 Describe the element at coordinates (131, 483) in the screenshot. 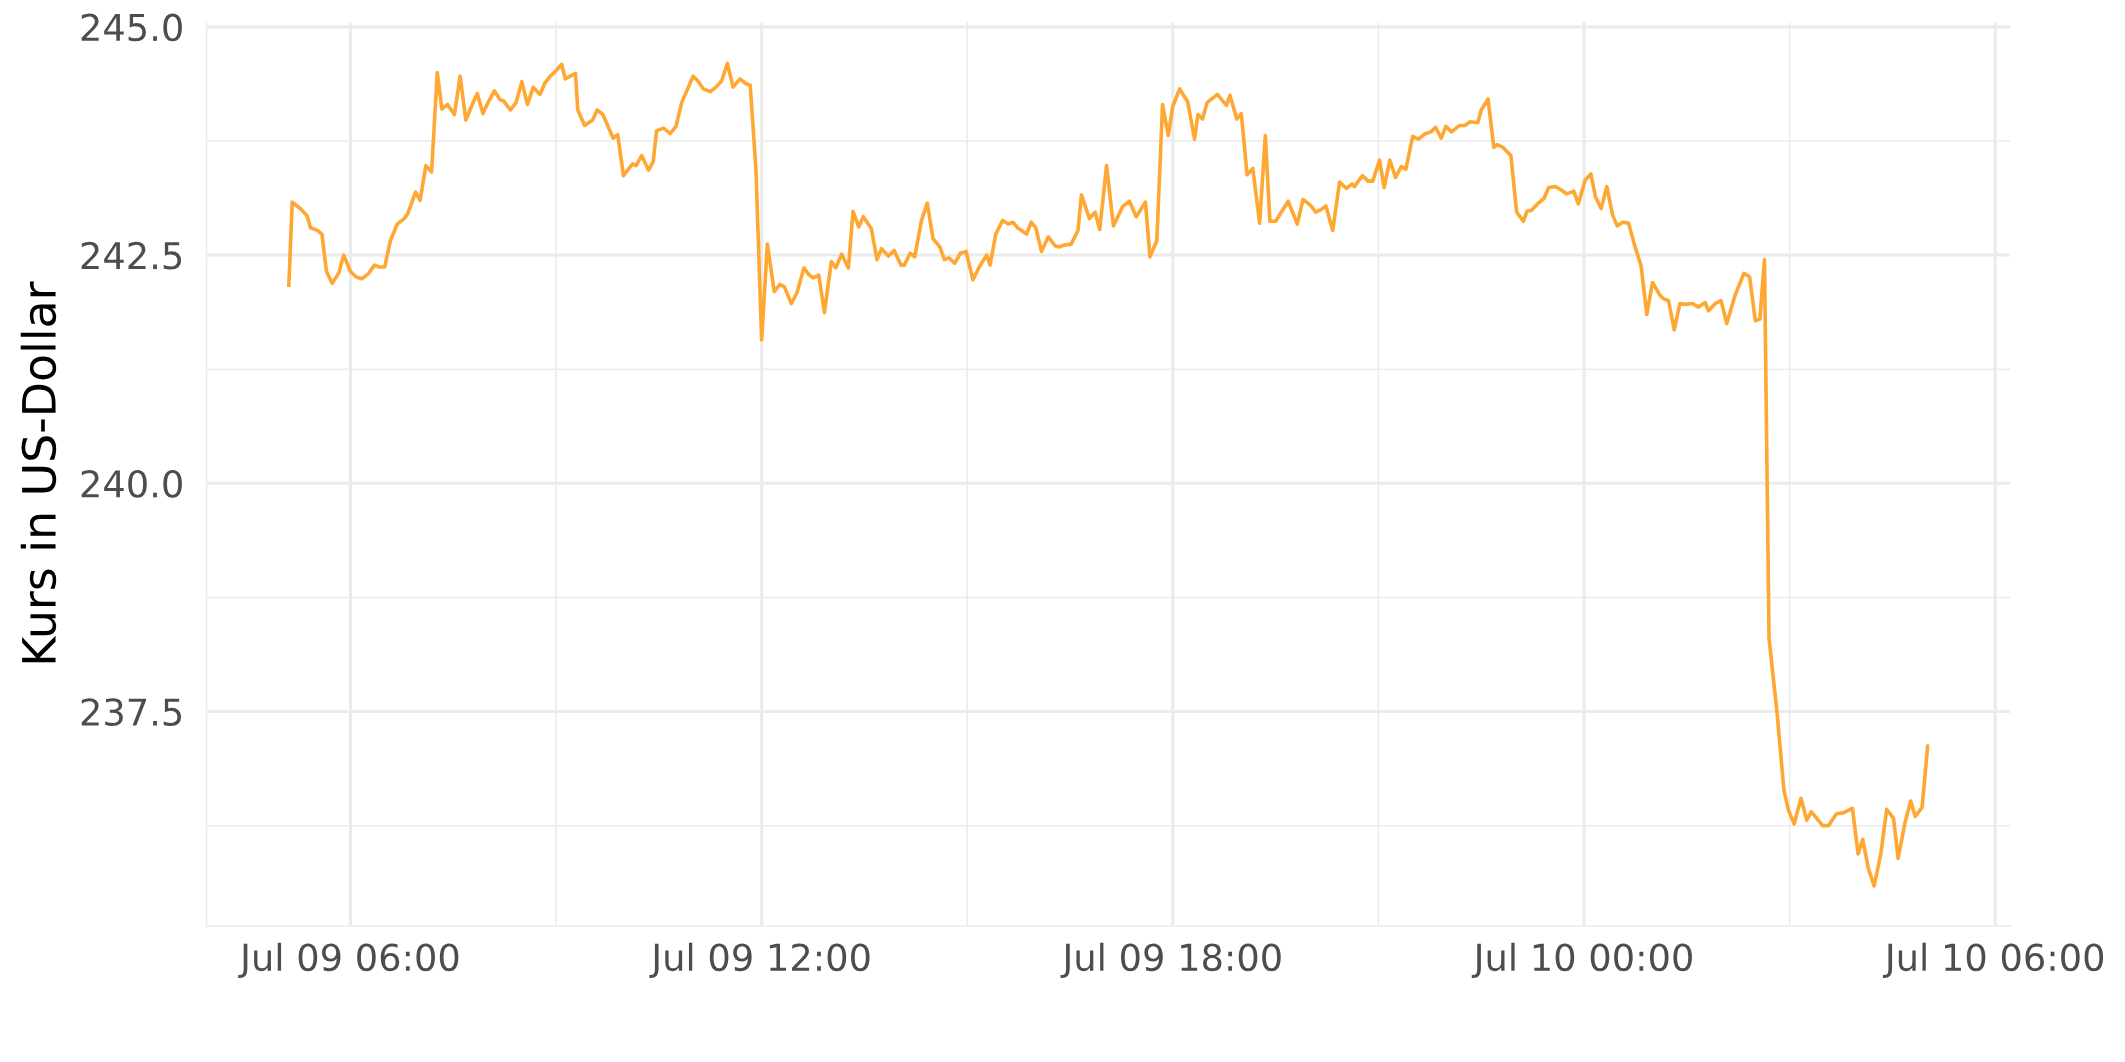

I see `y-tick-label: 240.0` at that location.